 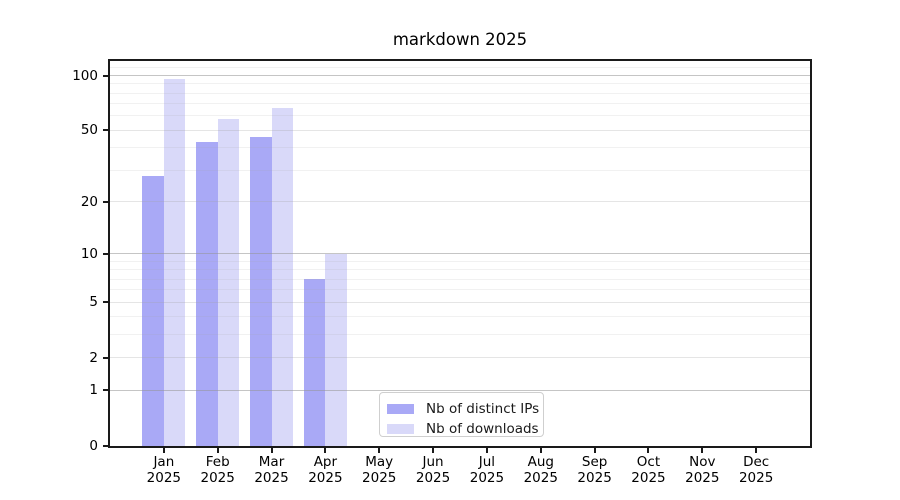 What do you see at coordinates (89, 130) in the screenshot?
I see `y-tick-label: 50` at bounding box center [89, 130].